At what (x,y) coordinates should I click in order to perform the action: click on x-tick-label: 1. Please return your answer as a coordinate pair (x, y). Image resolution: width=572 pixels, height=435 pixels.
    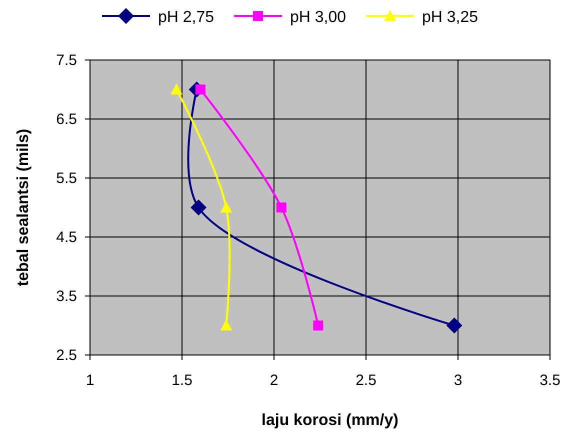
    Looking at the image, I should click on (90, 380).